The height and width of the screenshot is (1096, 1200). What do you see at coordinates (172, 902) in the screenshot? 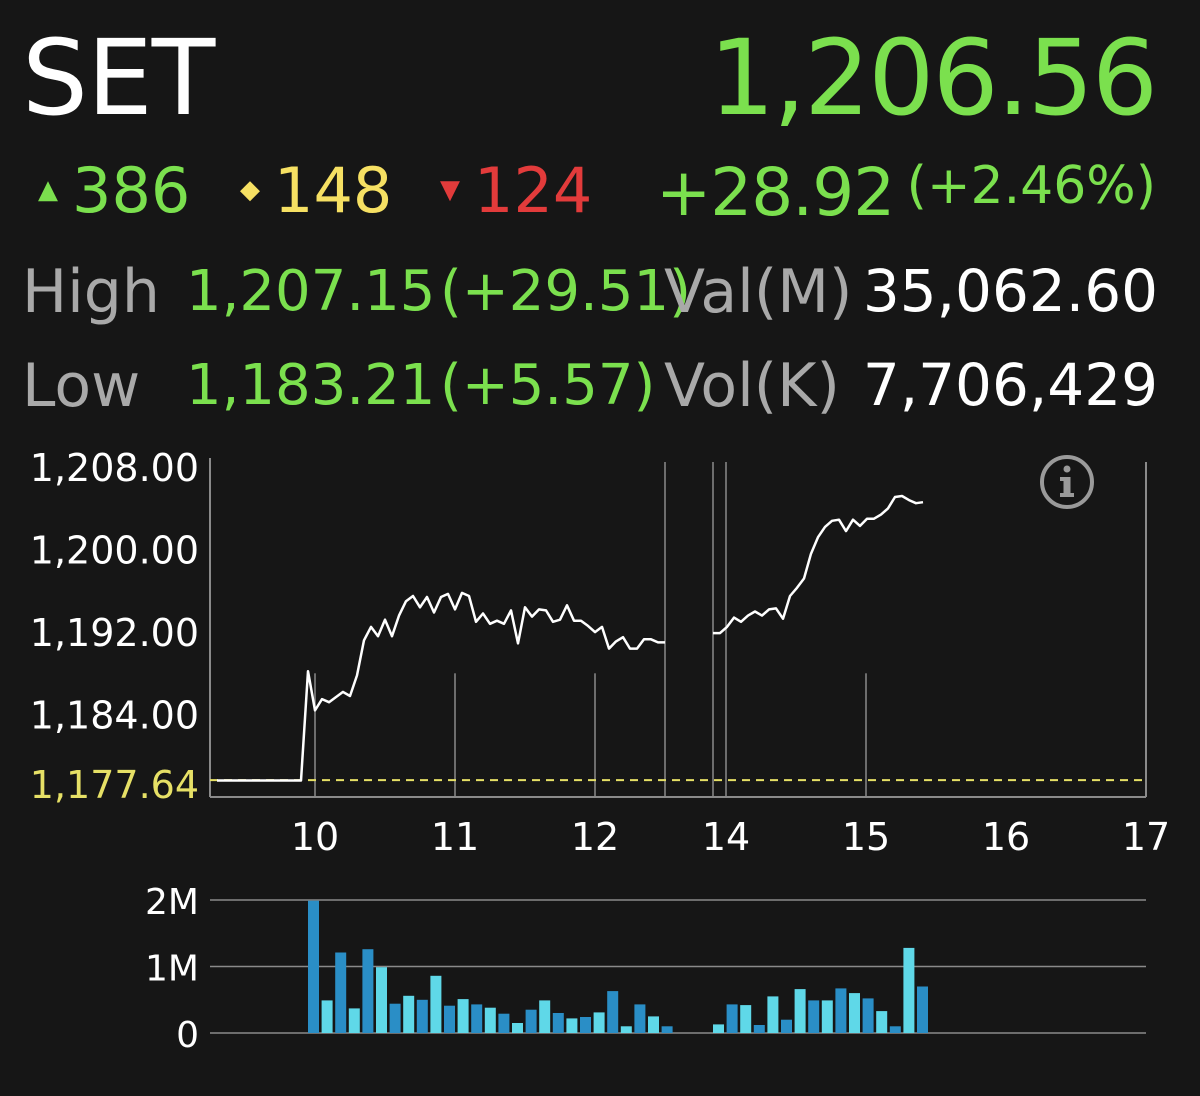
I see `volume-y-tick-label: 2M` at bounding box center [172, 902].